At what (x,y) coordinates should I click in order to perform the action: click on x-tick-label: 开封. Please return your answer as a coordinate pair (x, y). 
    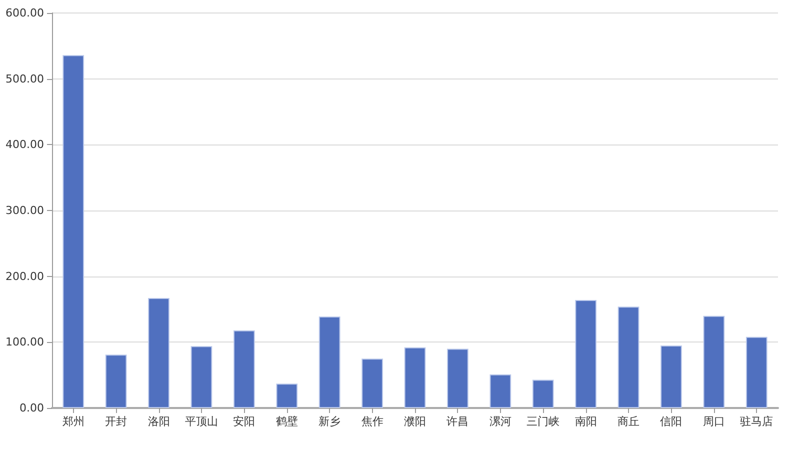
    Looking at the image, I should click on (116, 421).